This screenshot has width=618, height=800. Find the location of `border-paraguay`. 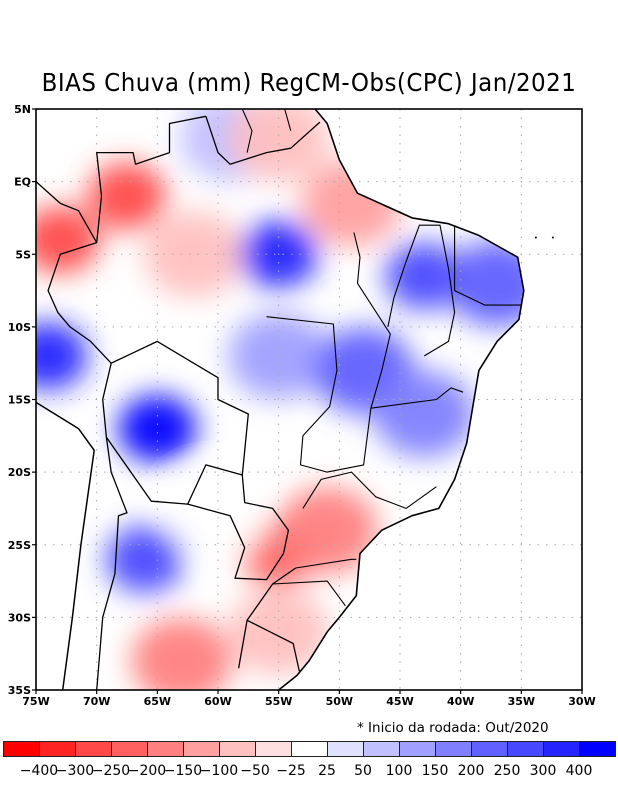

border-paraguay is located at coordinates (238, 527).